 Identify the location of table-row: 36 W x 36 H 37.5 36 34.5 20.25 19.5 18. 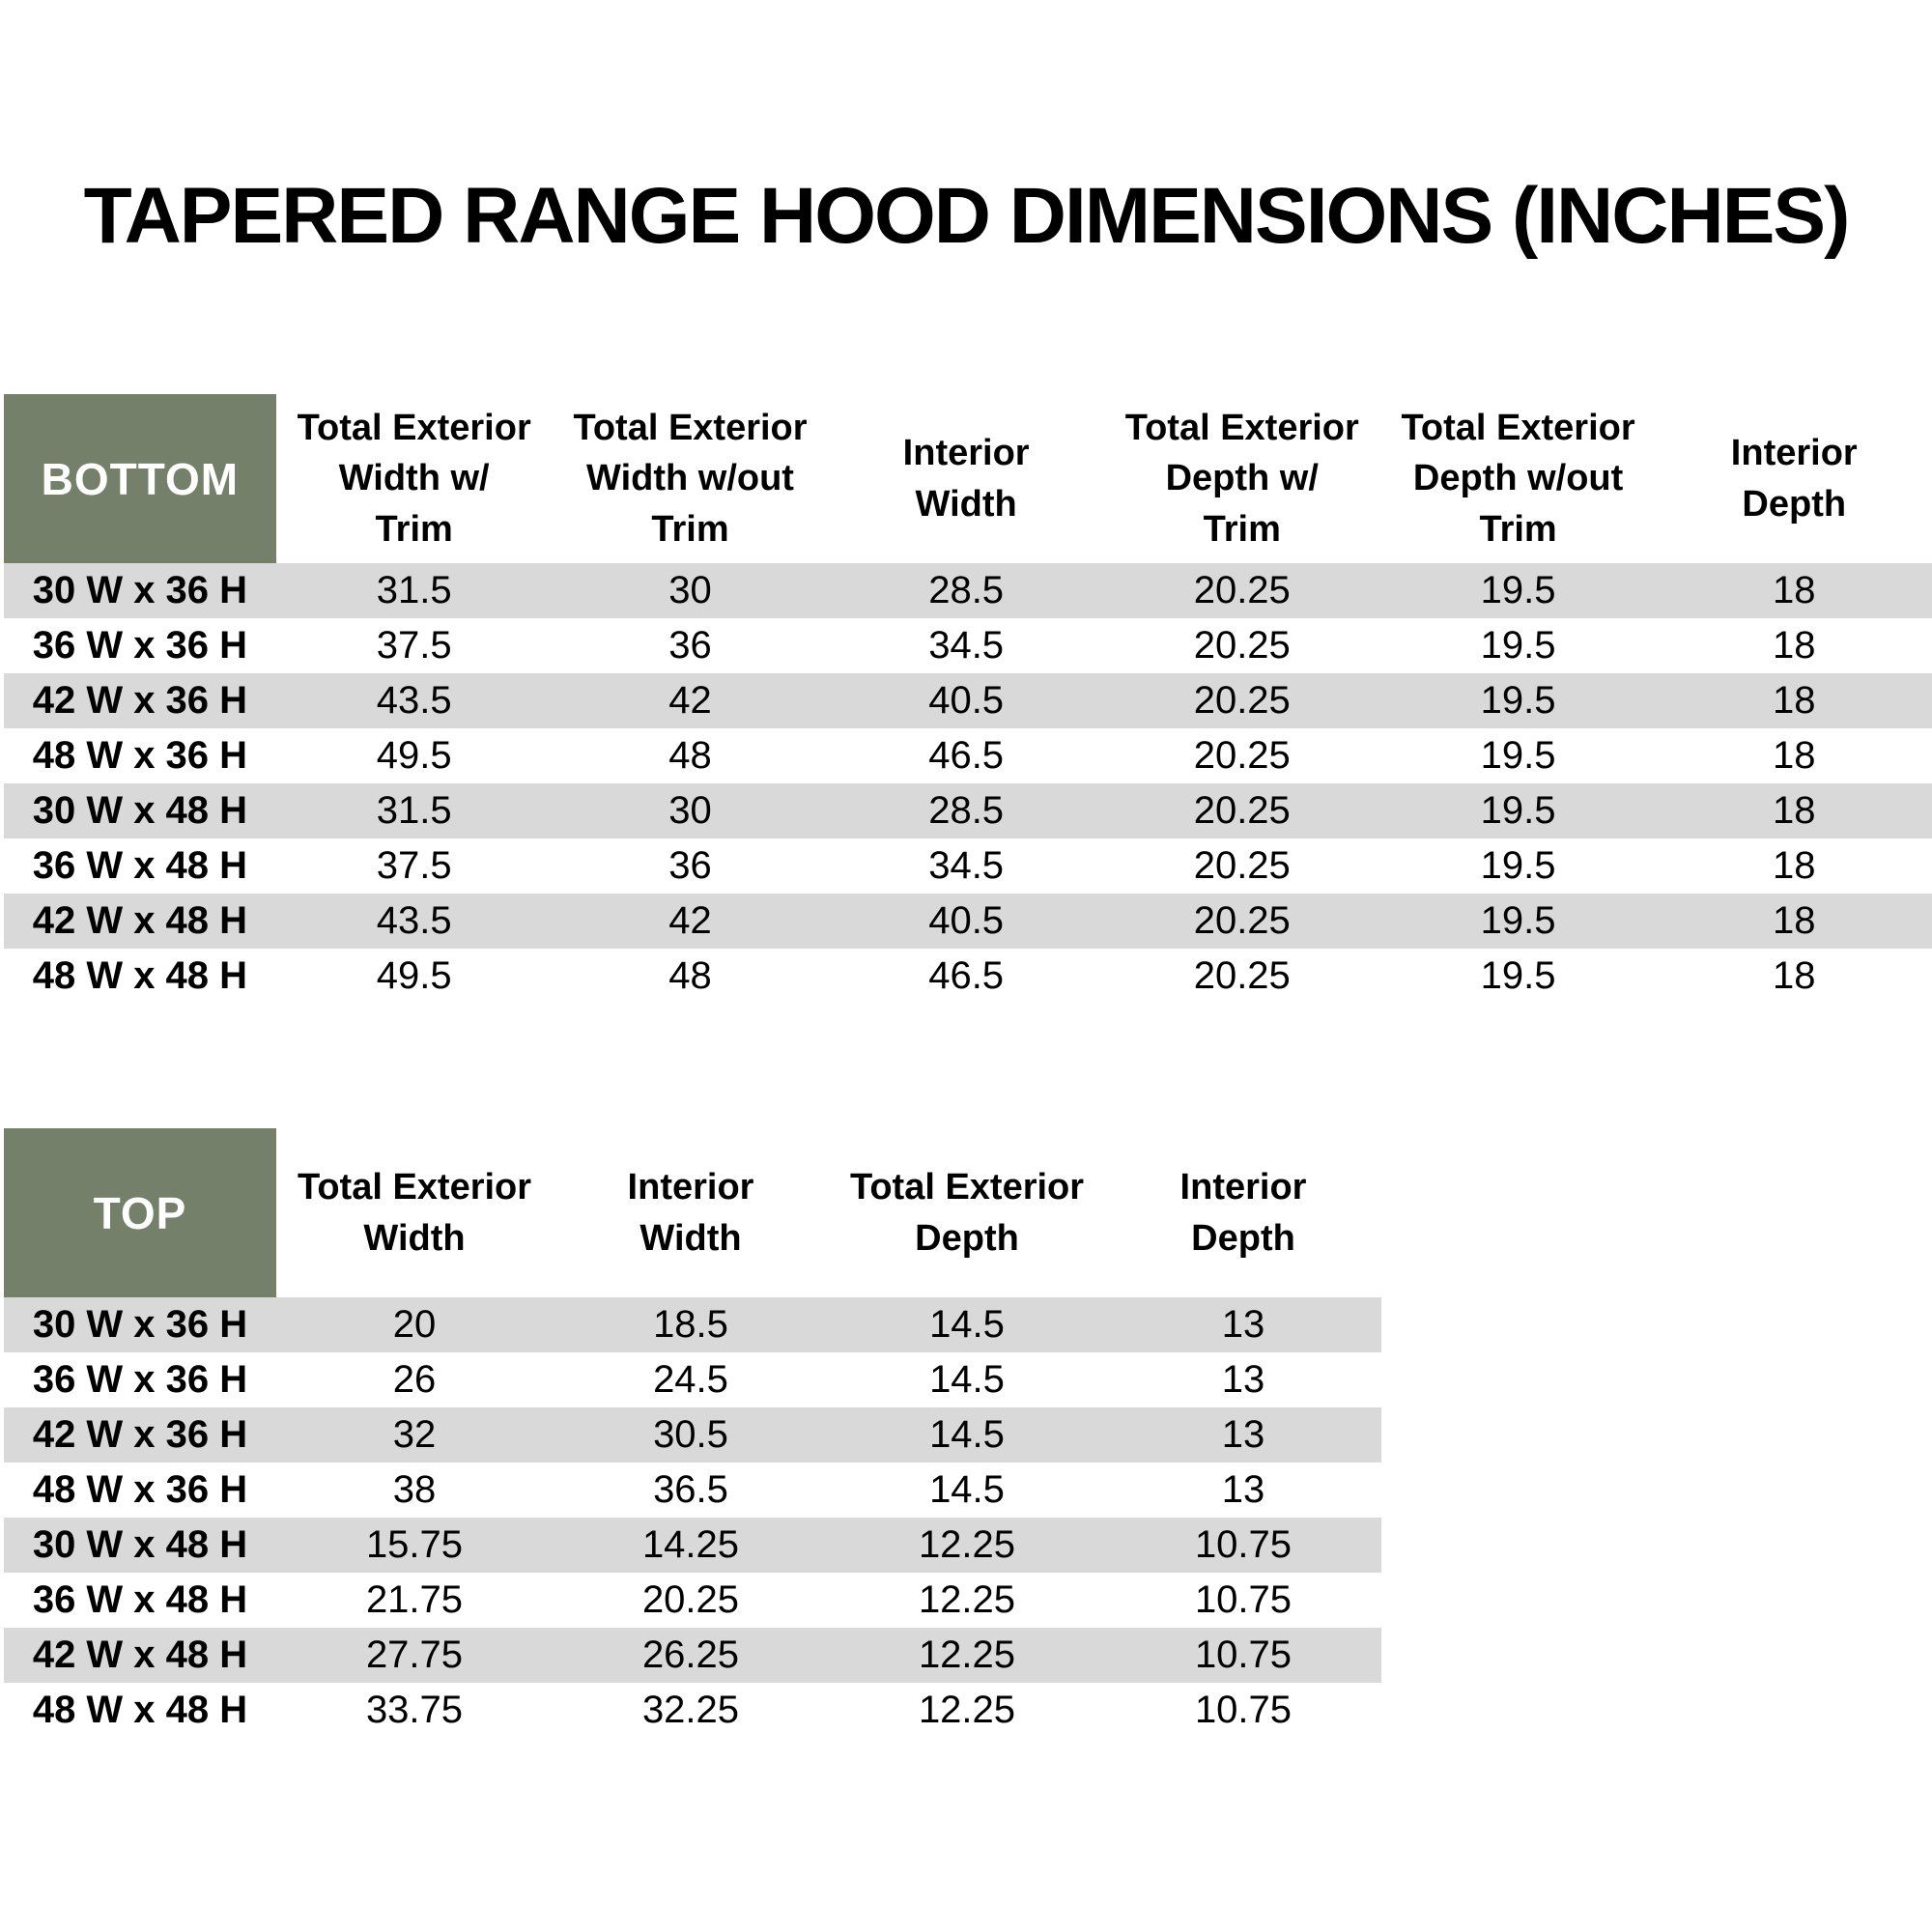
(968, 645).